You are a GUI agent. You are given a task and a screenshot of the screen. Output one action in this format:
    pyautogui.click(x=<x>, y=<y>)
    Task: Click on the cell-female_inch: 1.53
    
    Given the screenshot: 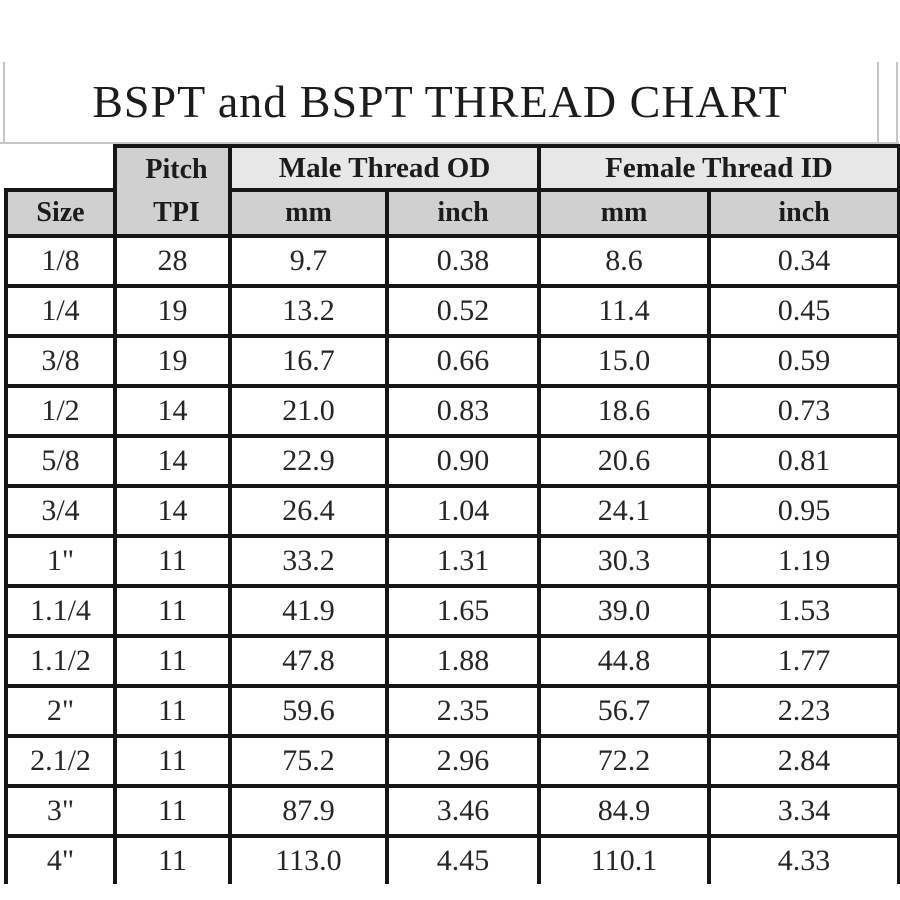 What is the action you would take?
    pyautogui.click(x=803, y=611)
    